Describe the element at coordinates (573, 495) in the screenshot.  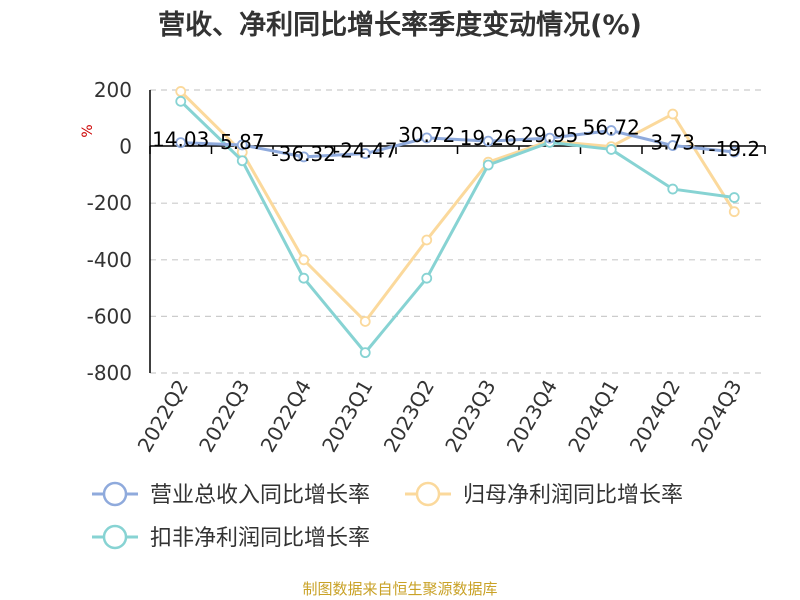
I see `legend-label: 归母净利润同比增长率` at that location.